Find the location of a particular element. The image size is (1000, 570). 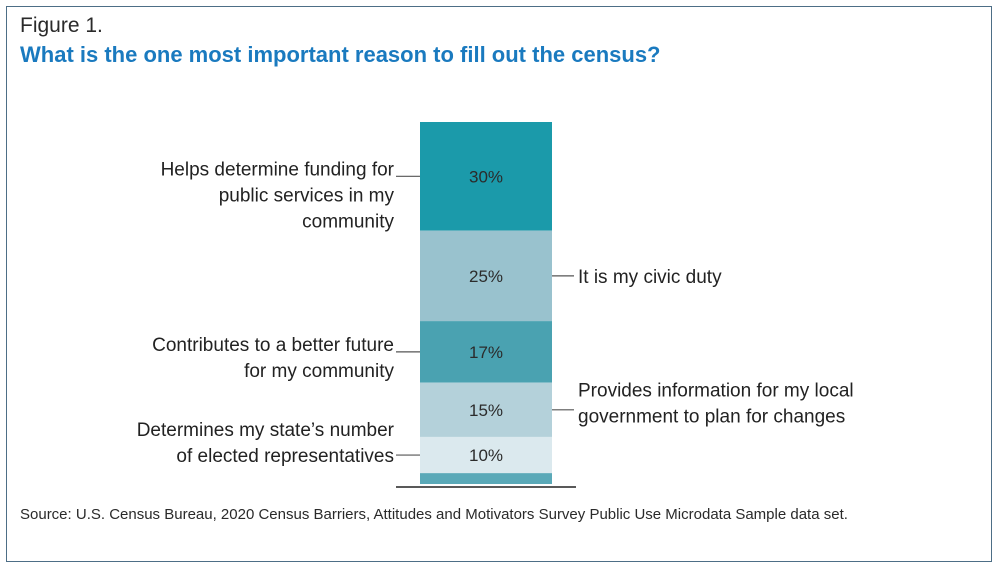

category-label-0-line-1: public services in my is located at coordinates (307, 195).